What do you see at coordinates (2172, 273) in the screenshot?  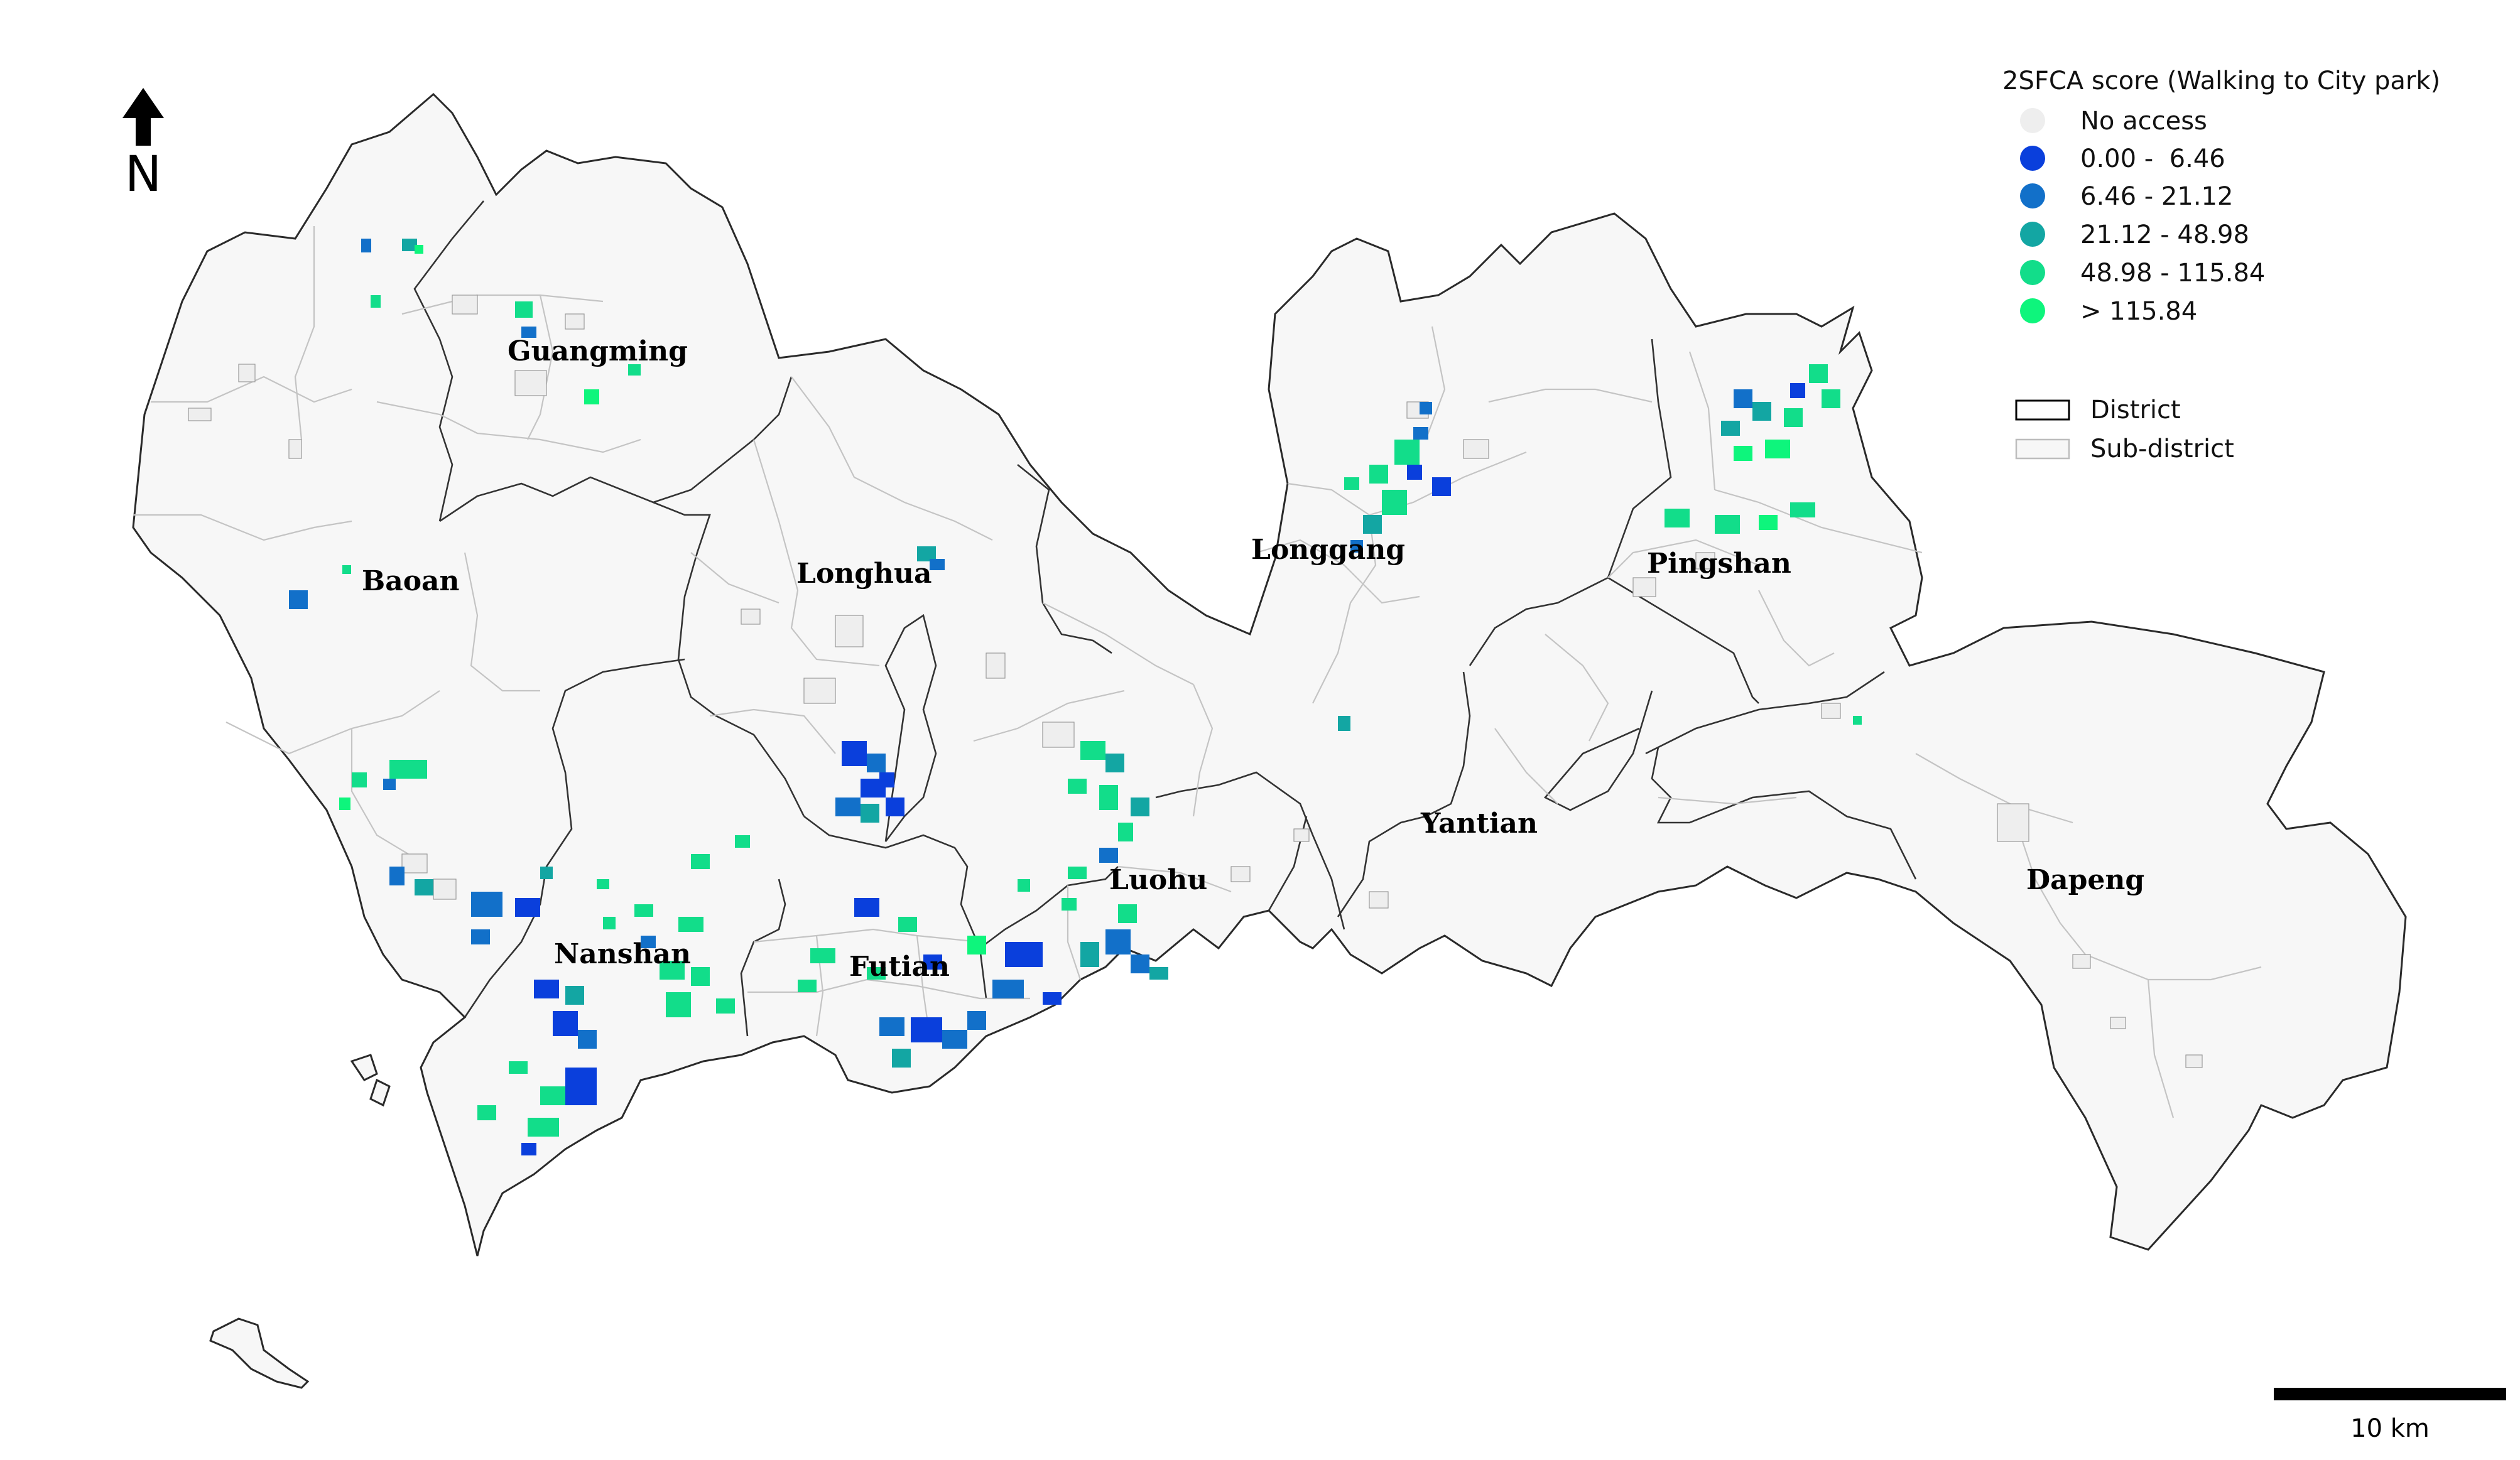 I see `legend-label-class-4: 48.98 - 115.84` at bounding box center [2172, 273].